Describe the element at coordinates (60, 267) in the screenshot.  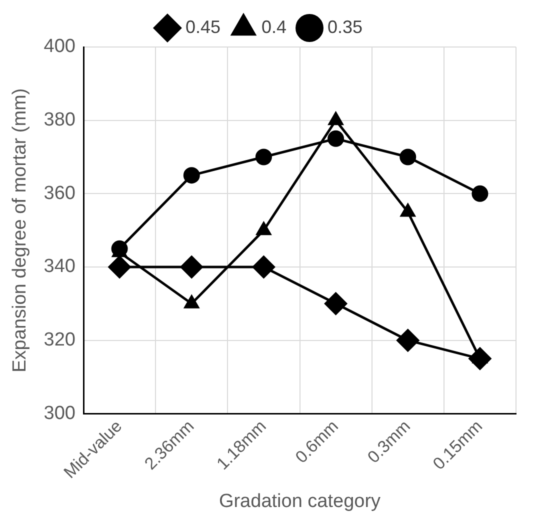
I see `y-tick-label: 340` at that location.